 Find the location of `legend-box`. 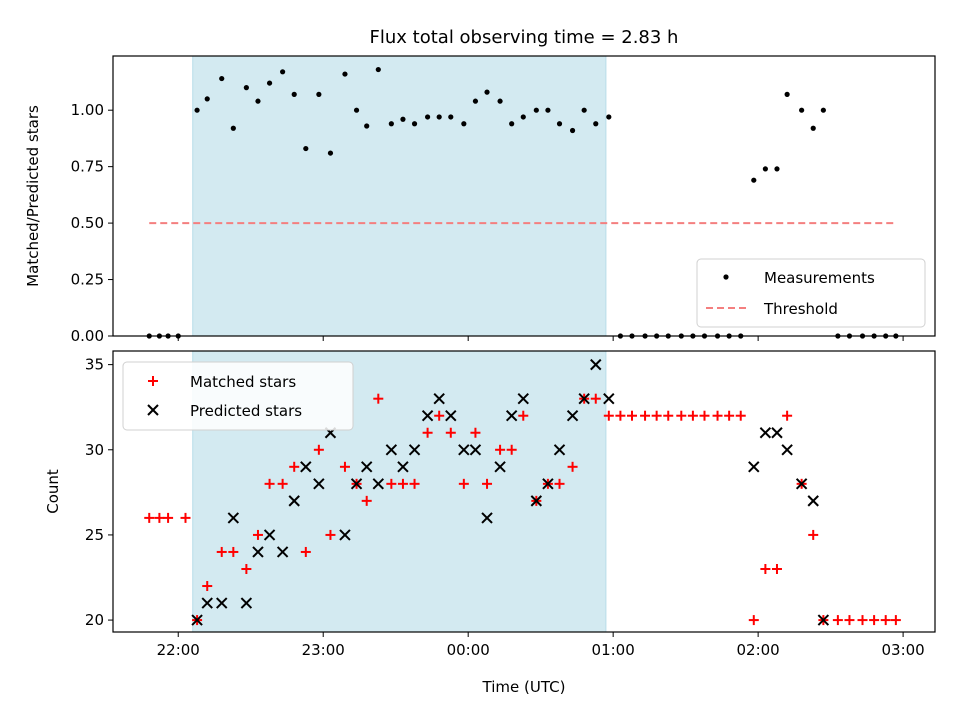

legend-box is located at coordinates (811, 293).